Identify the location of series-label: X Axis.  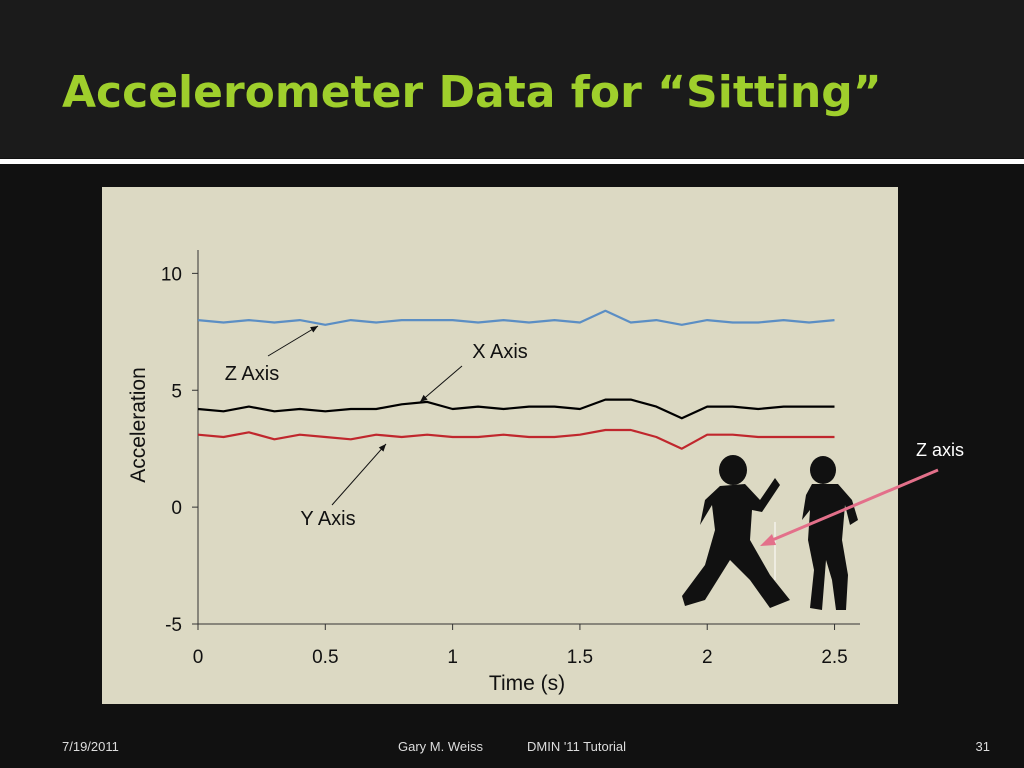
(500, 352).